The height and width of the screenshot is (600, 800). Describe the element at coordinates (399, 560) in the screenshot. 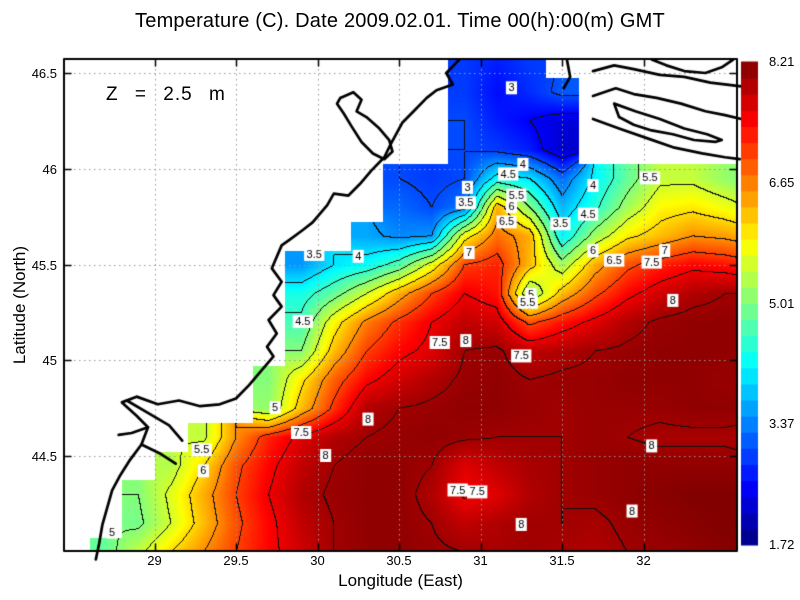

I see `x-tick-label: 30.5` at that location.